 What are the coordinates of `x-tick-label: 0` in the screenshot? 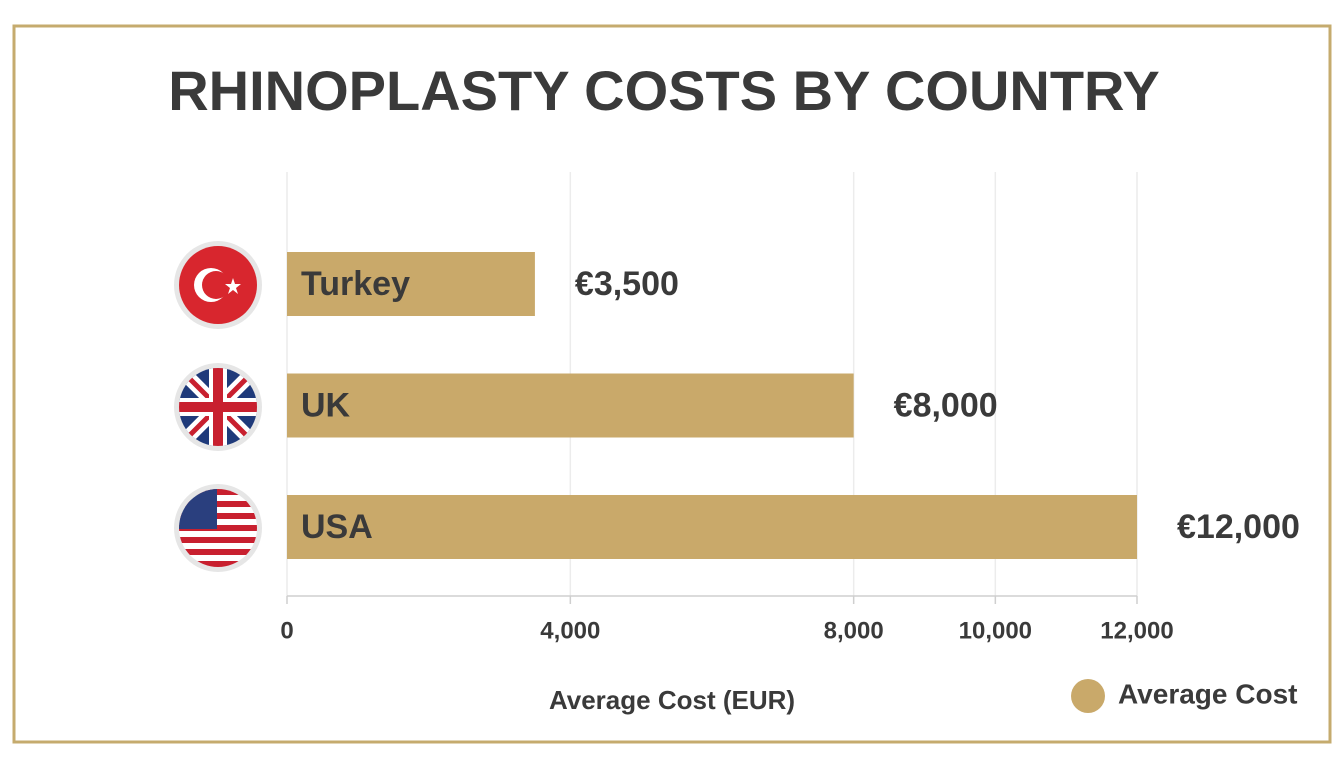 It's located at (286, 630).